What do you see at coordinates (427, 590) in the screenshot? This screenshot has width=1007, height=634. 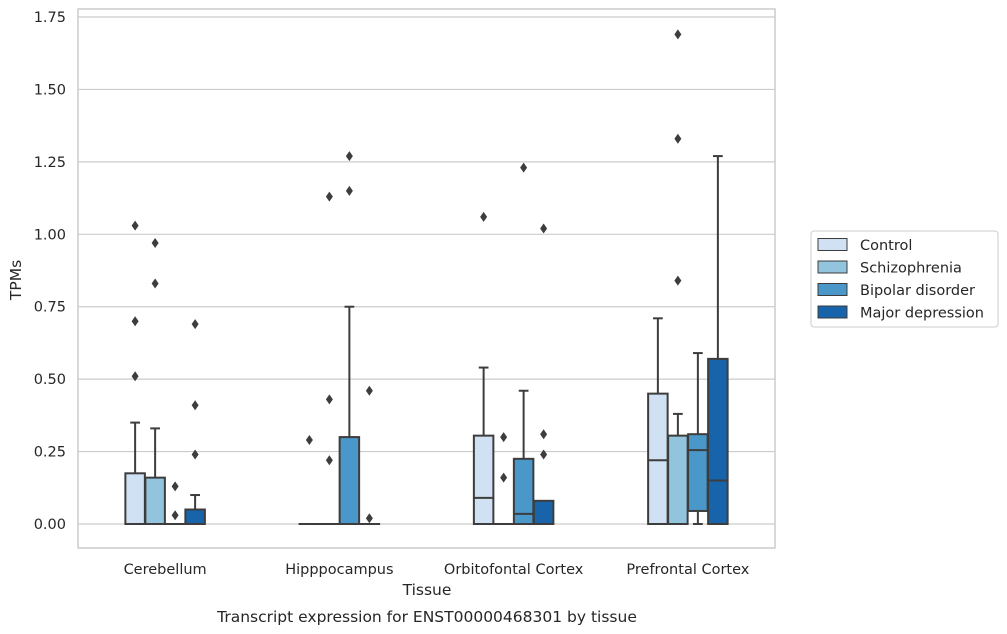 I see `x-axis-label: Tissue` at bounding box center [427, 590].